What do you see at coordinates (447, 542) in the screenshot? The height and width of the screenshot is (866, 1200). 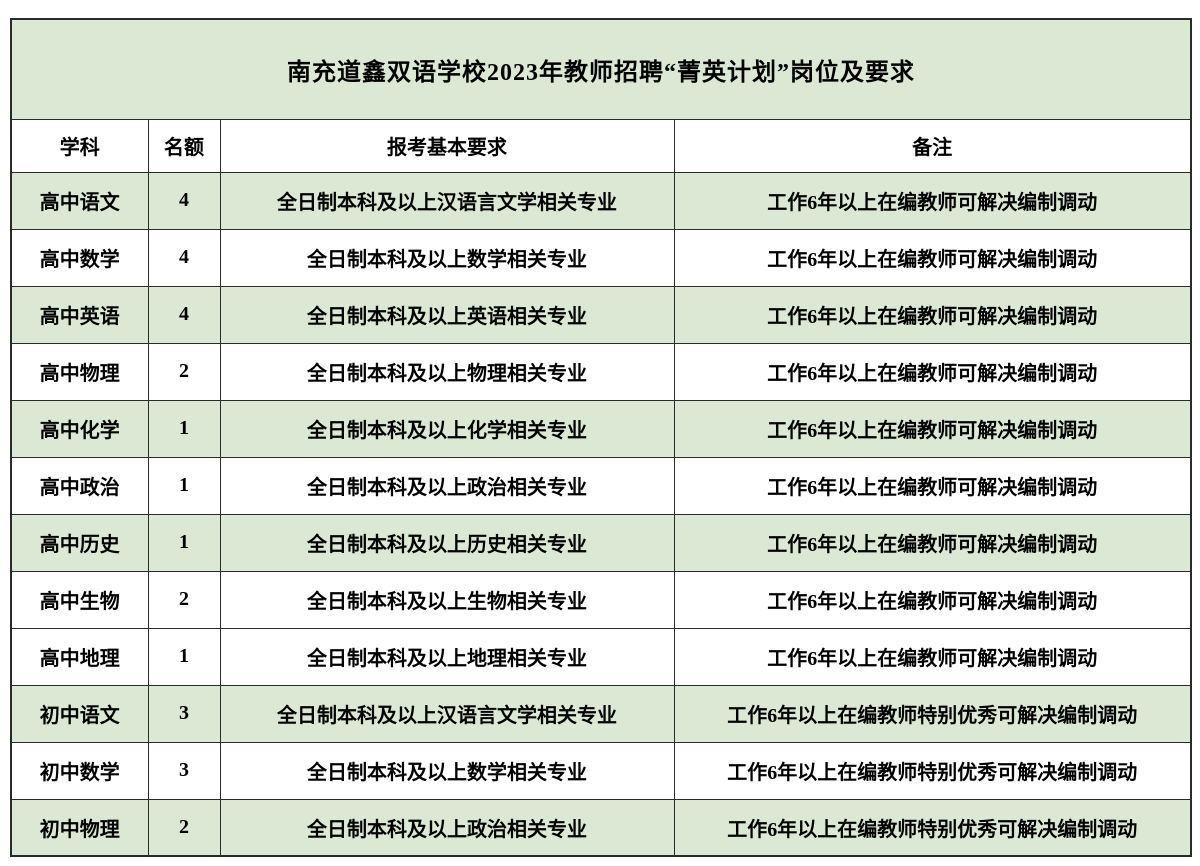 I see `cell-requirement: 全日制本科及以上历史相关专业` at bounding box center [447, 542].